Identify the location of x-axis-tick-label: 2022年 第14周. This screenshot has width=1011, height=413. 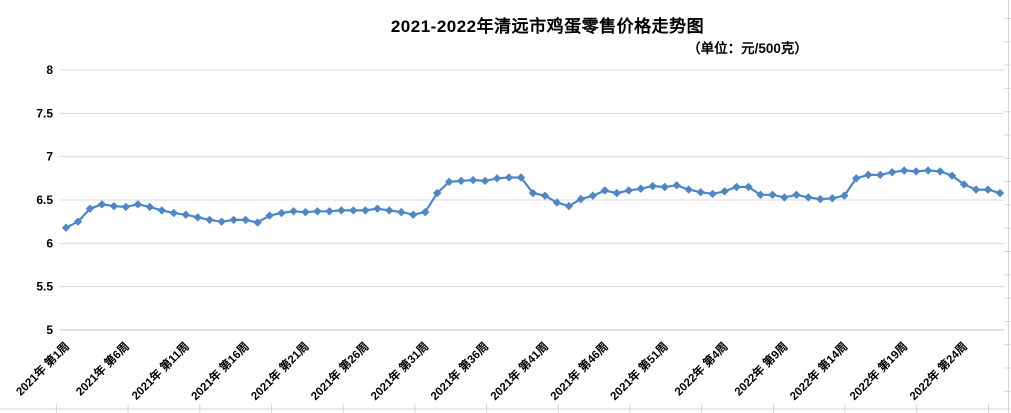
(819, 371).